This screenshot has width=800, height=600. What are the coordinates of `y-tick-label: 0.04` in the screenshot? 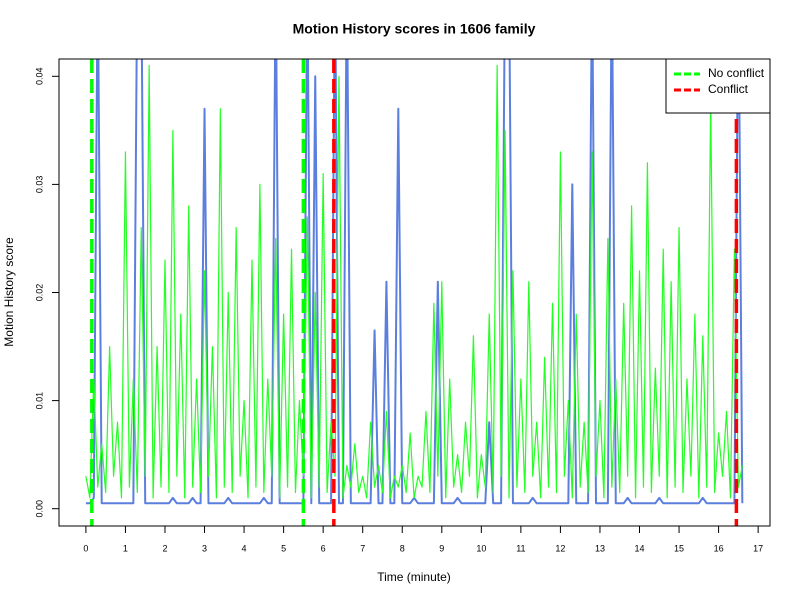 It's located at (39, 77).